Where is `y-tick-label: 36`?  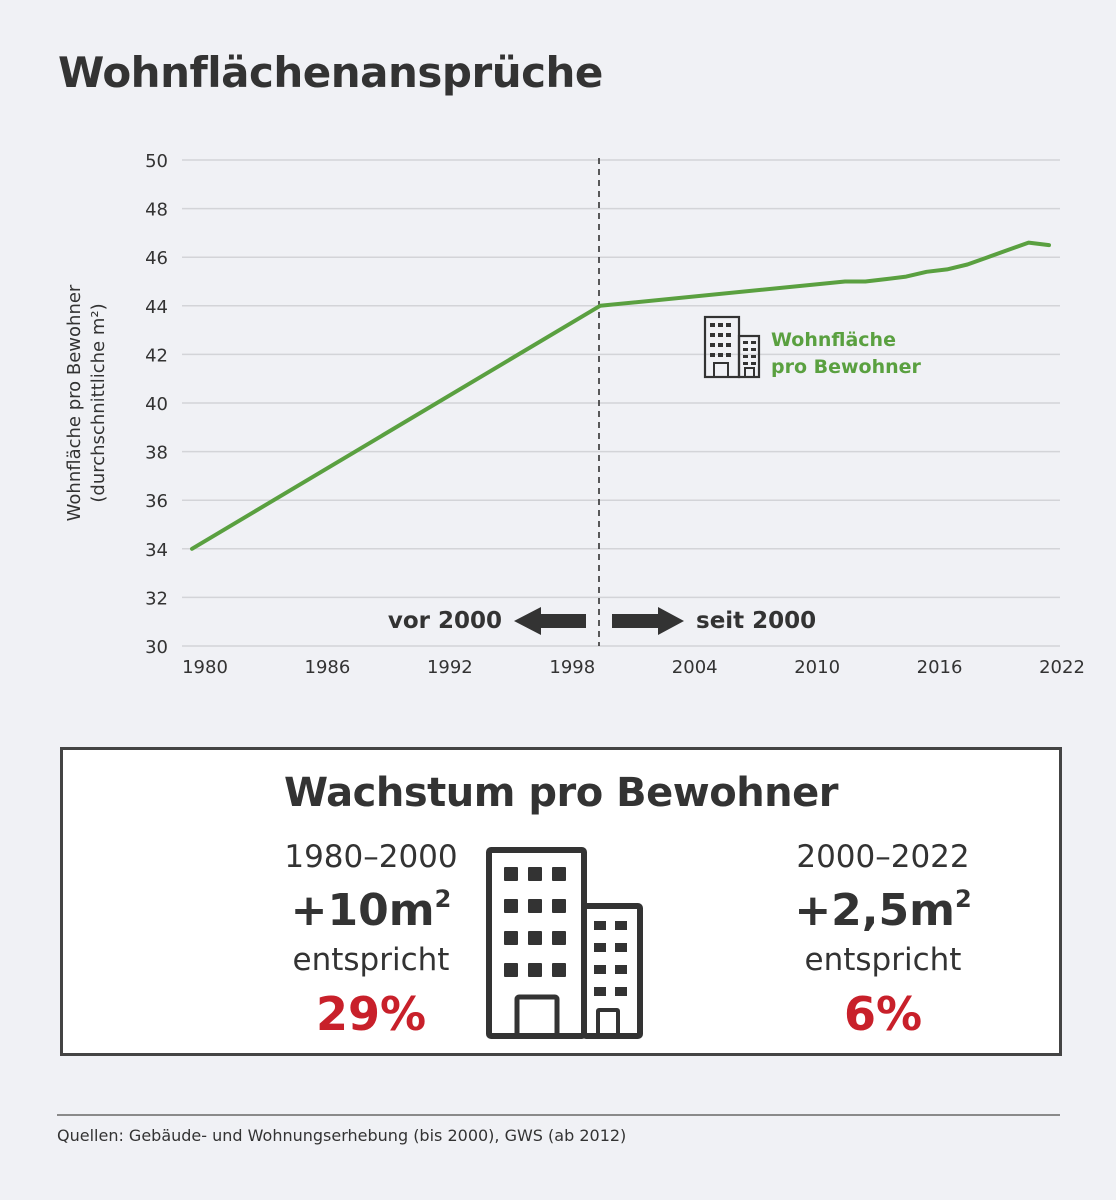
y-tick-label: 36 is located at coordinates (156, 501).